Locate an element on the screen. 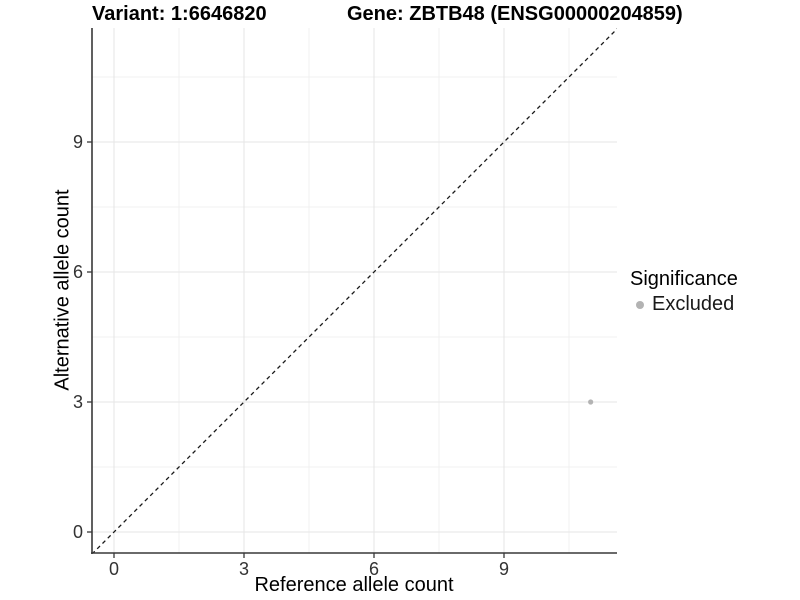 This screenshot has height=600, width=800. legend-item-excluded: Excluded is located at coordinates (687, 304).